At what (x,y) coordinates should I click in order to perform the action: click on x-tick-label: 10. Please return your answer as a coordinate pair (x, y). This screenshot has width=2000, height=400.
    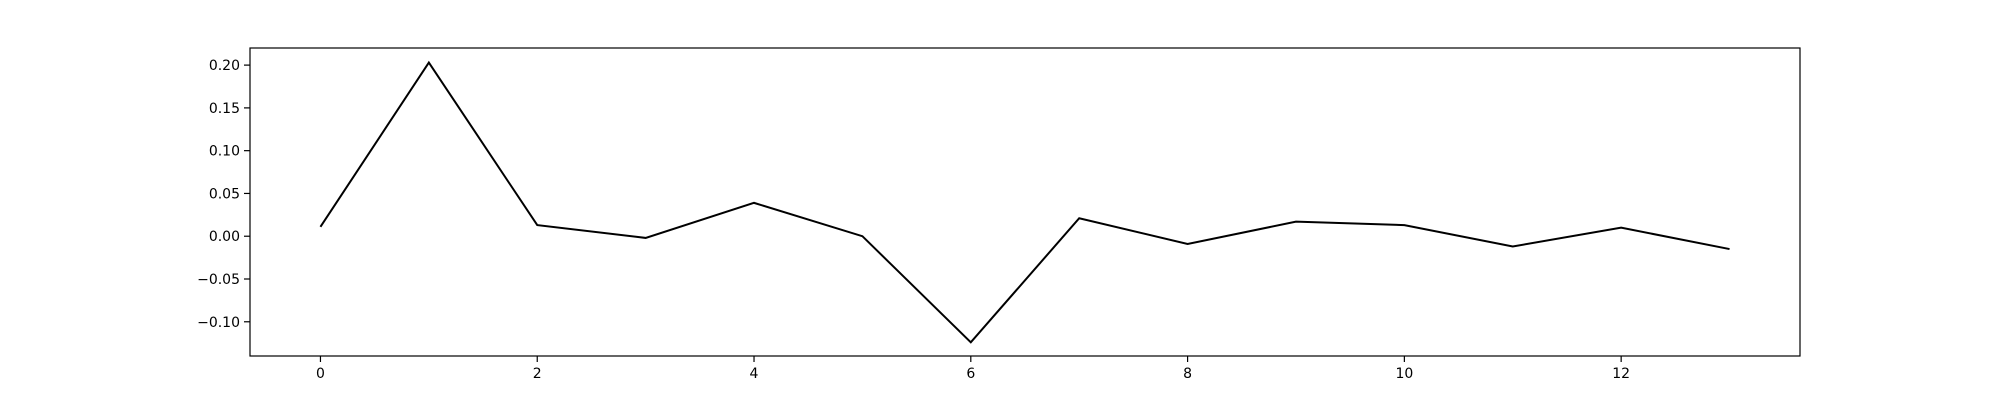
    Looking at the image, I should click on (1404, 374).